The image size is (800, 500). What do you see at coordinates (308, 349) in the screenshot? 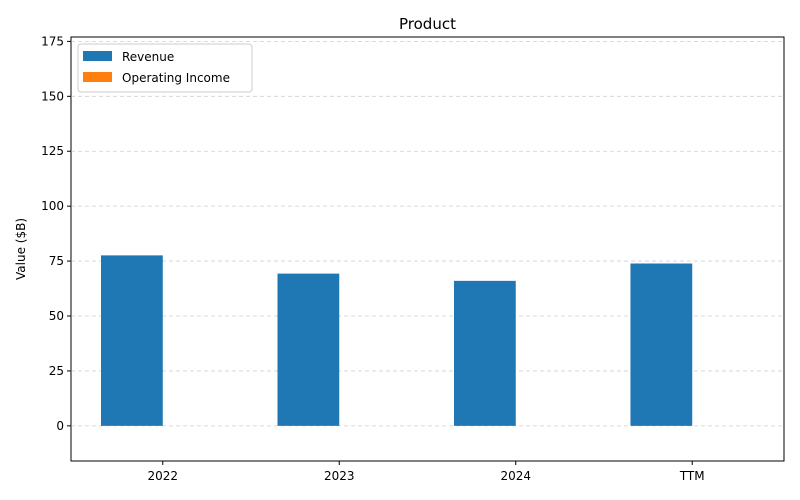
I see `bar-revenue-2023` at bounding box center [308, 349].